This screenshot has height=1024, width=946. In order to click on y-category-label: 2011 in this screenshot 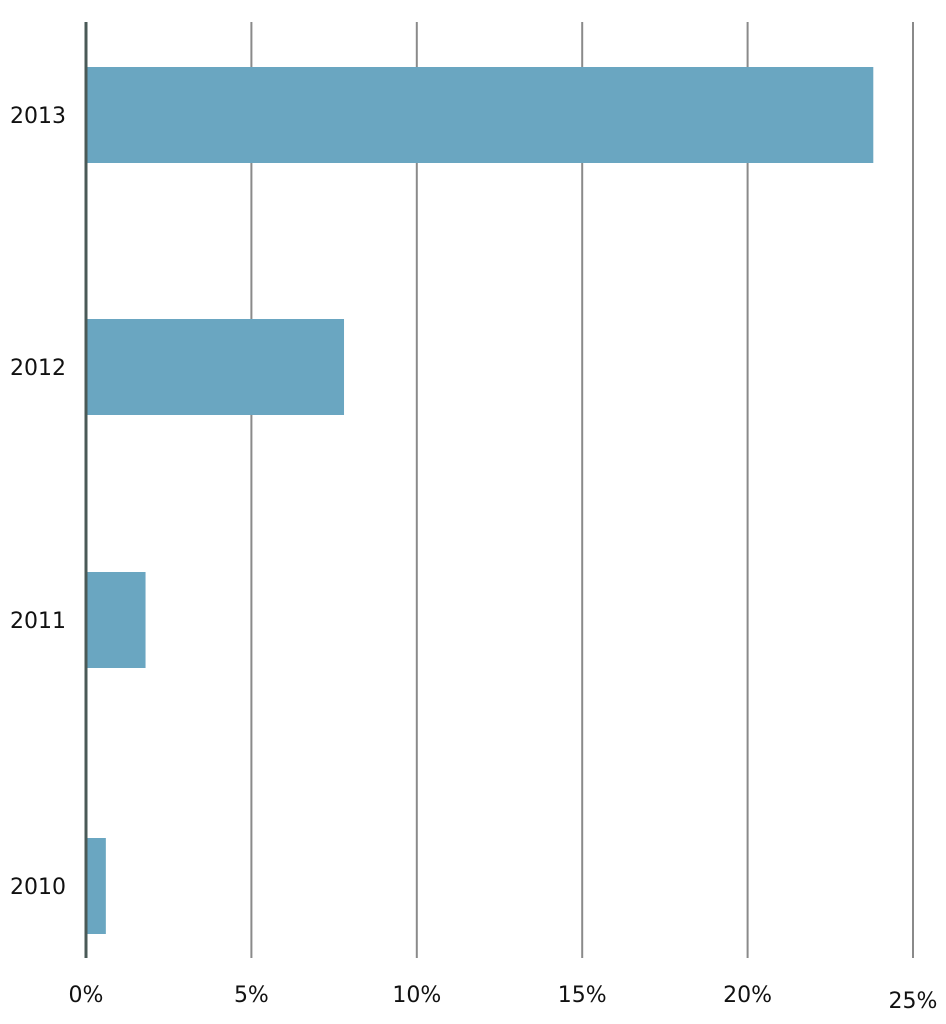, I will do `click(38, 621)`.